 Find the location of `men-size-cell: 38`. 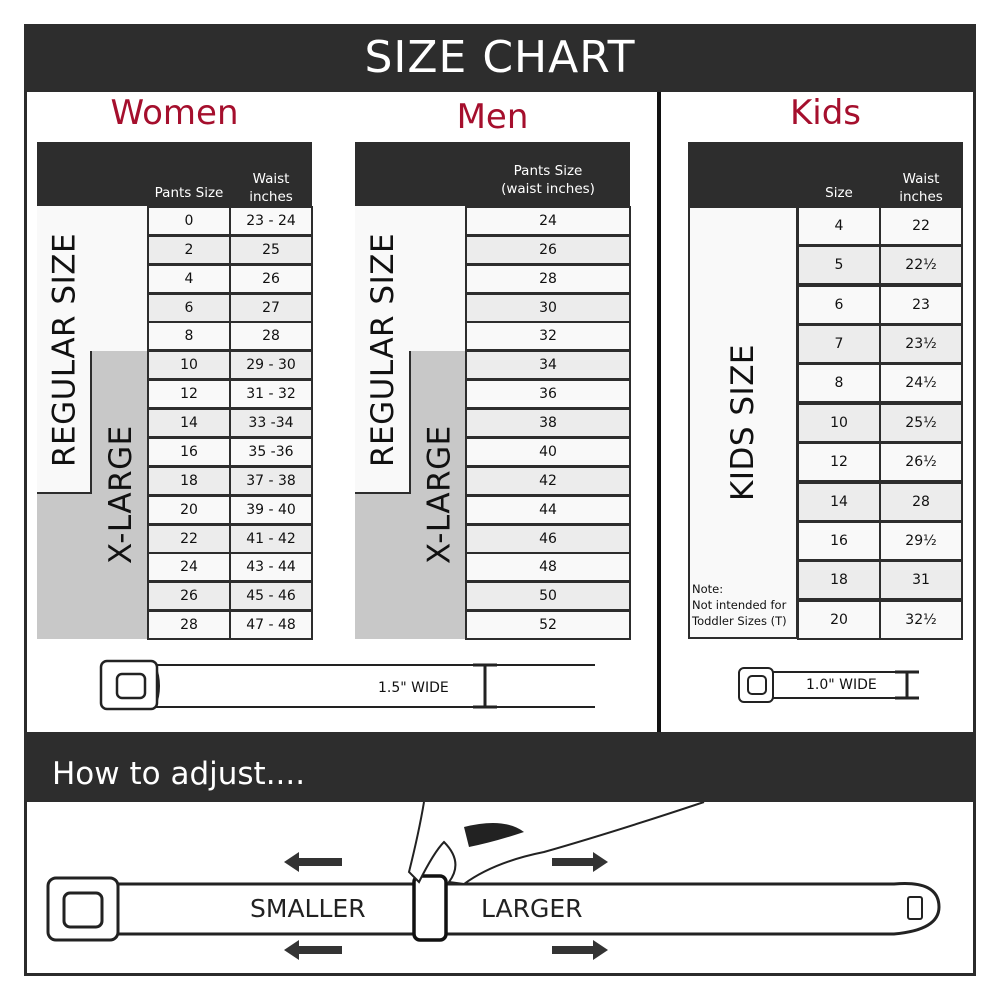

men-size-cell: 38 is located at coordinates (548, 423).